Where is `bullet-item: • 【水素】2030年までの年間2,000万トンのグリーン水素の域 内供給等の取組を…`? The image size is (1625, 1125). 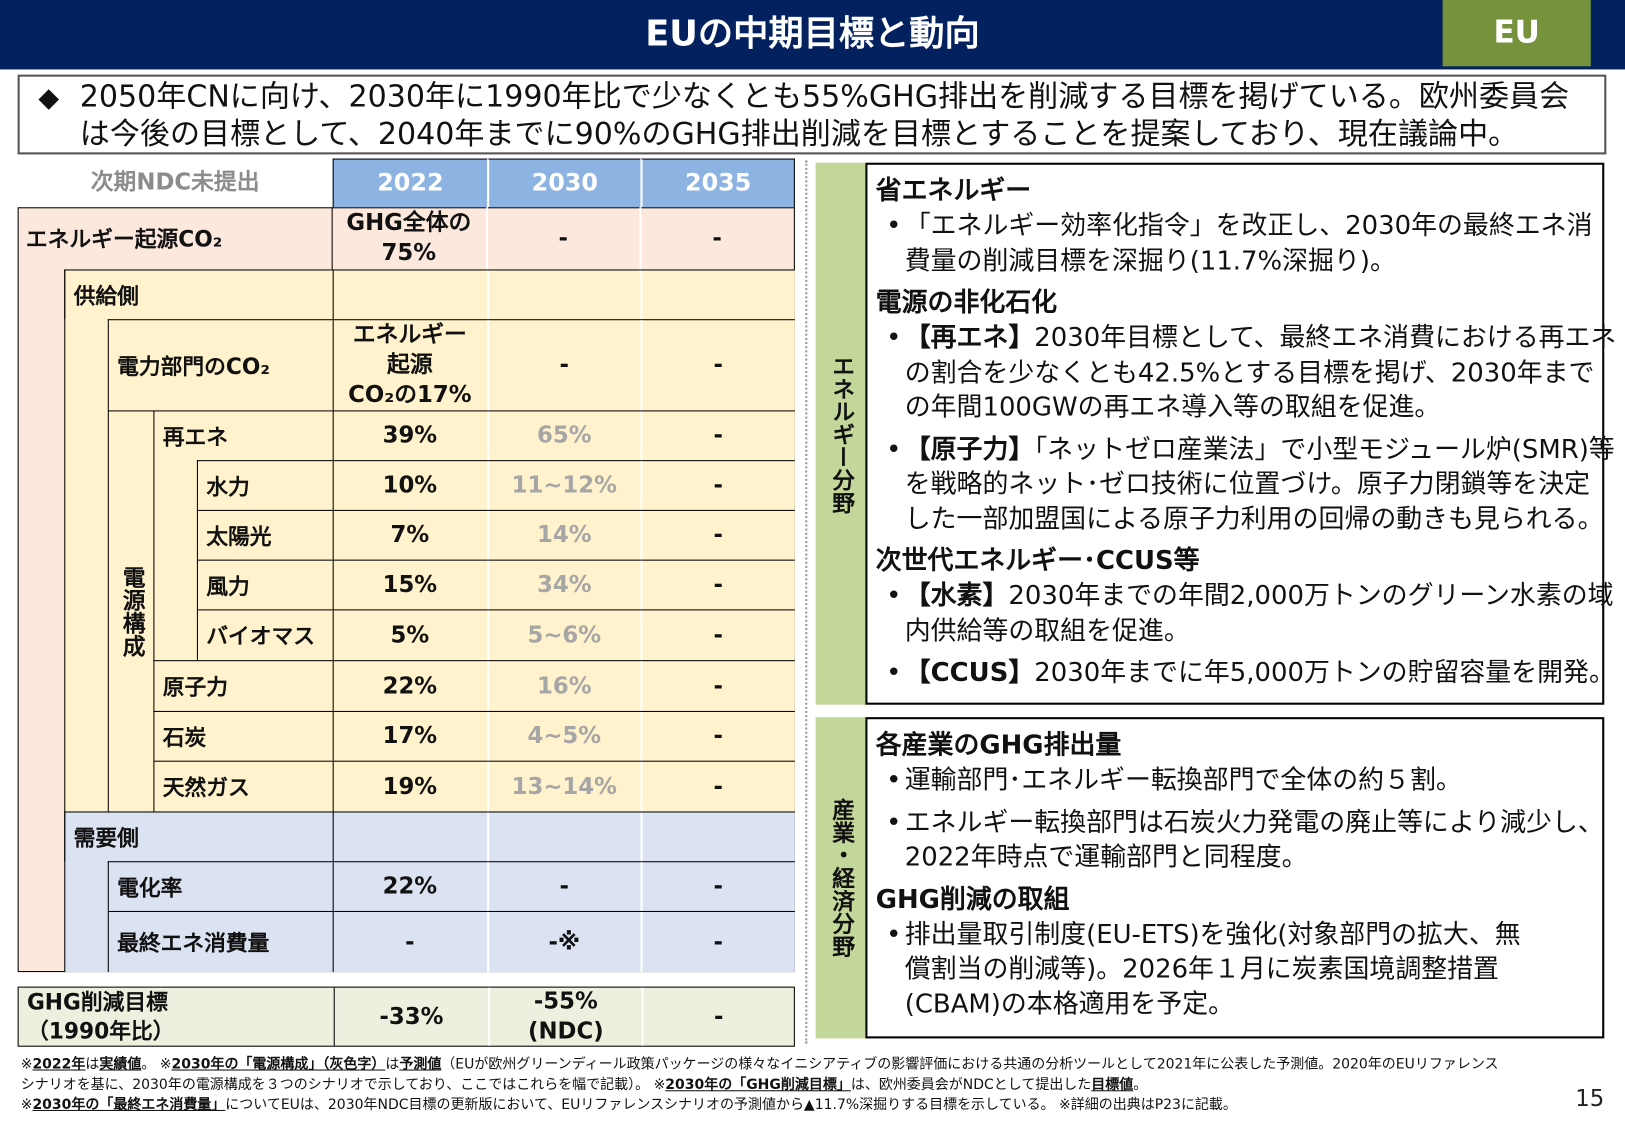 bullet-item: • 【水素】2030年までの年間2,000万トンのグリーン水素の域 内供給等の取組を… is located at coordinates (1245, 613).